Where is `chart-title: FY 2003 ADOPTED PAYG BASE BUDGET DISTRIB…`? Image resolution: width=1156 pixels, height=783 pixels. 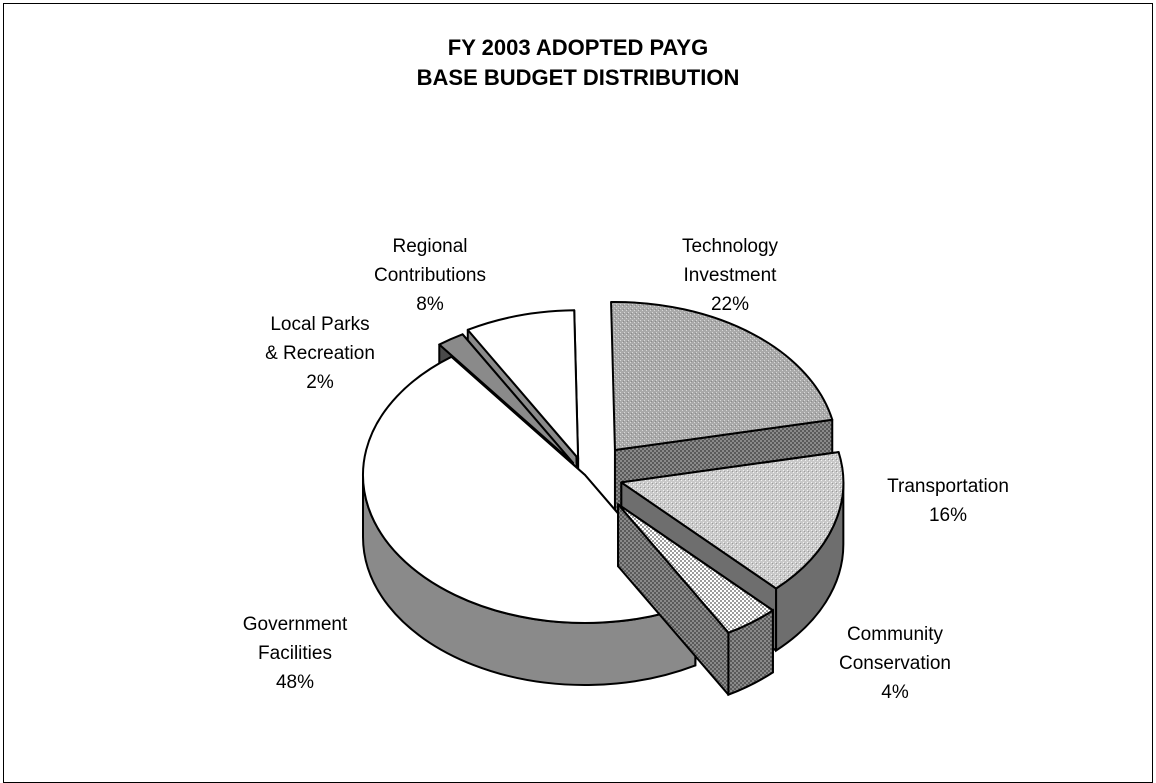 chart-title: FY 2003 ADOPTED PAYG BASE BUDGET DISTRIB… is located at coordinates (578, 63).